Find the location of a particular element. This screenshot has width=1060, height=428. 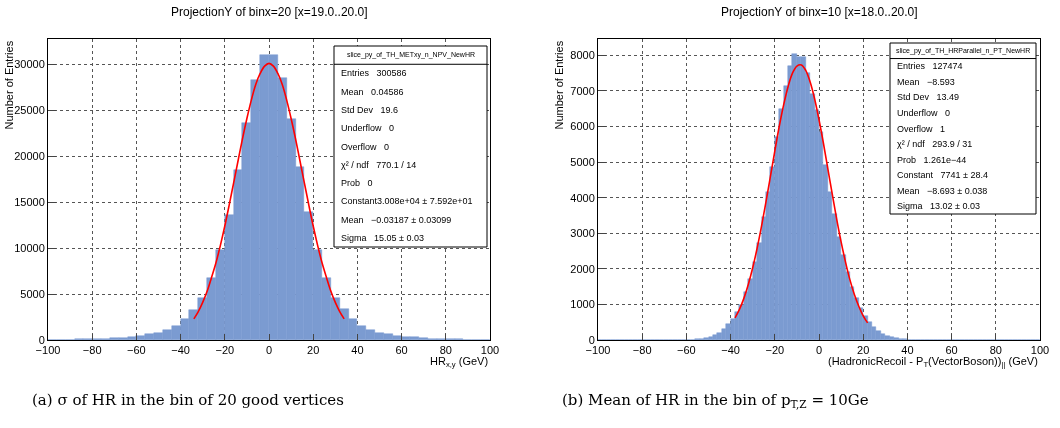

annotation: Mean 0.04586 is located at coordinates (372, 92).